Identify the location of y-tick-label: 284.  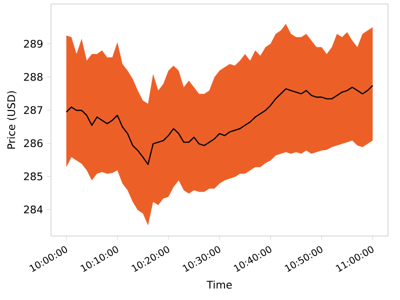
(33, 210).